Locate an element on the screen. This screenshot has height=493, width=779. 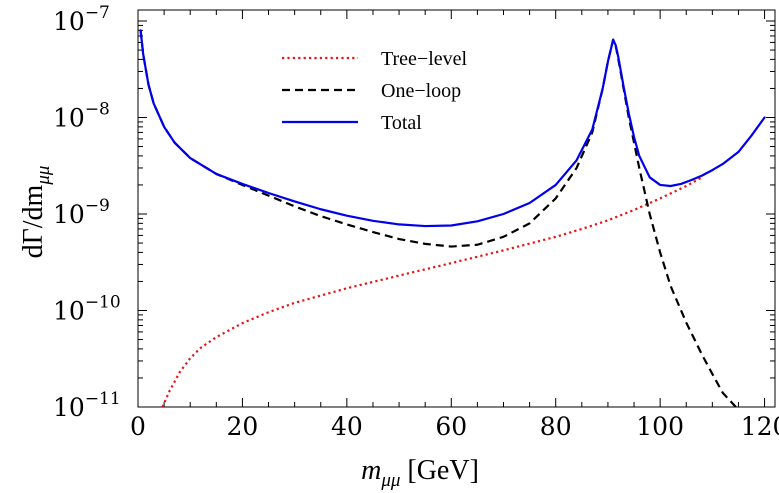
legend-label: One−loop is located at coordinates (421, 91).